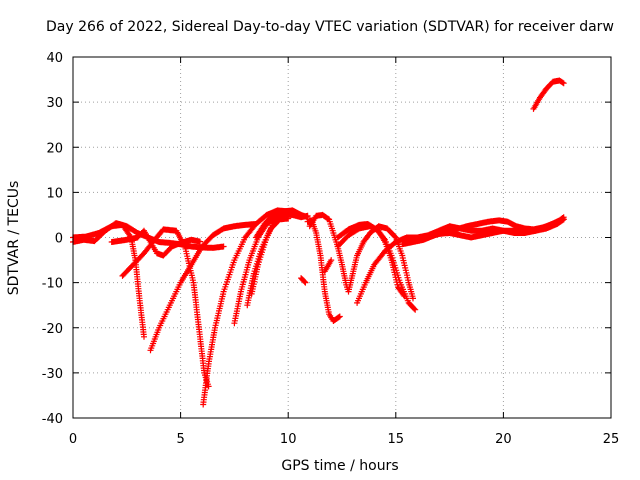 The height and width of the screenshot is (480, 640). I want to click on y-tick-label: 30, so click(54, 103).